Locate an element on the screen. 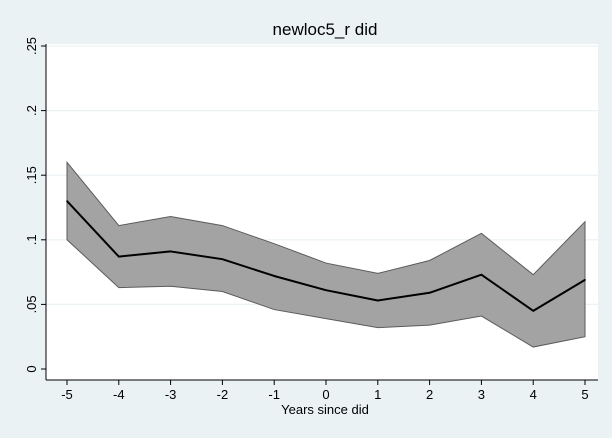  x-tick-label-9: 4 is located at coordinates (533, 394).